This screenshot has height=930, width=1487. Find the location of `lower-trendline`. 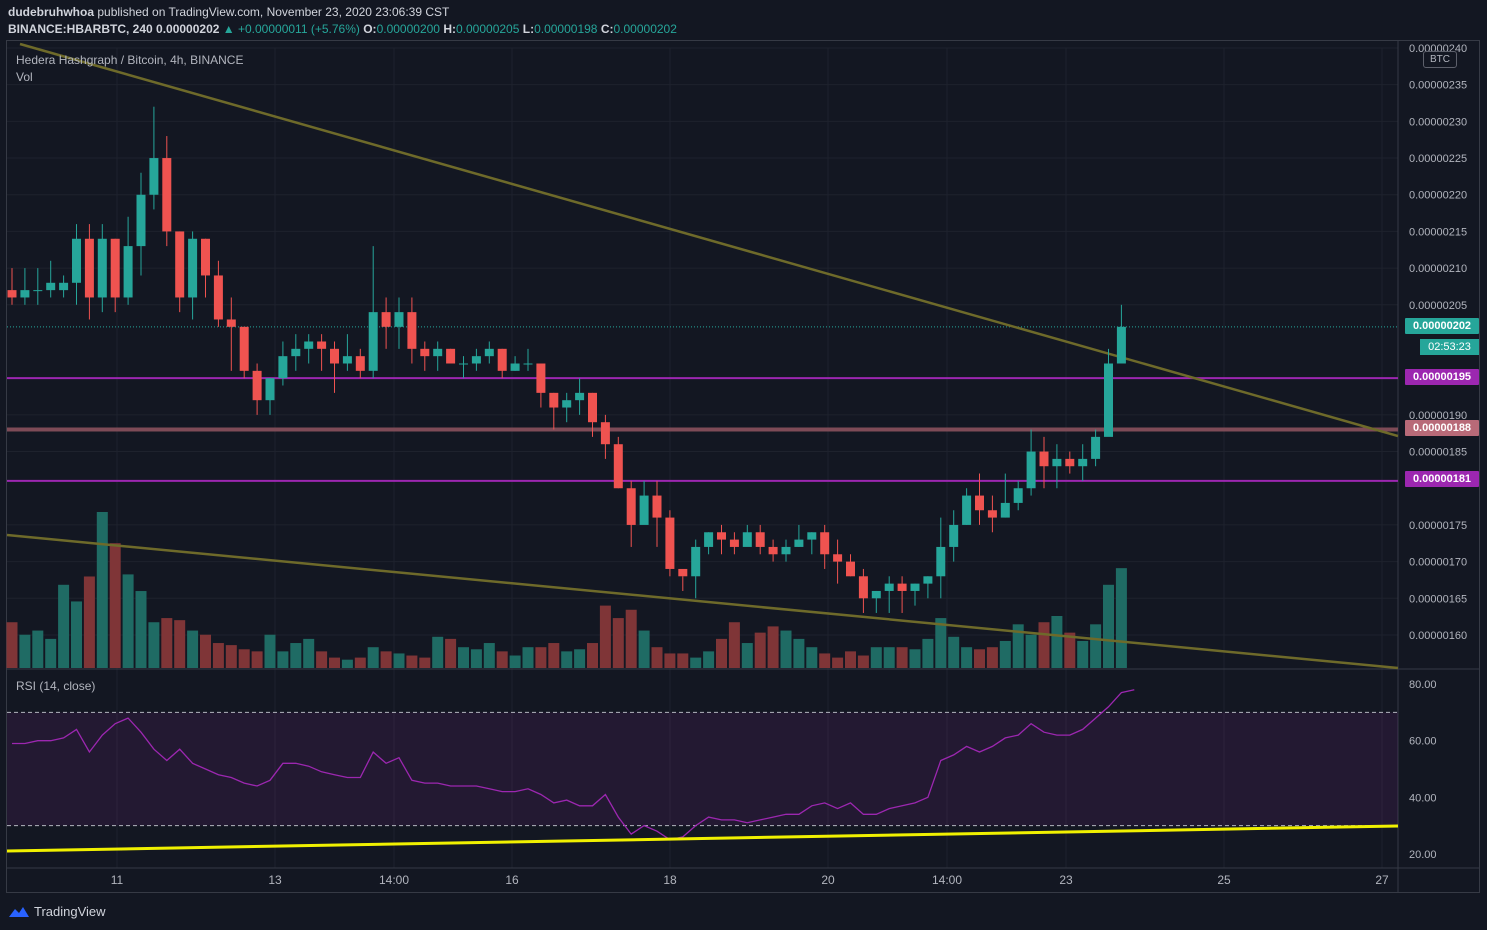

lower-trendline is located at coordinates (702, 601).